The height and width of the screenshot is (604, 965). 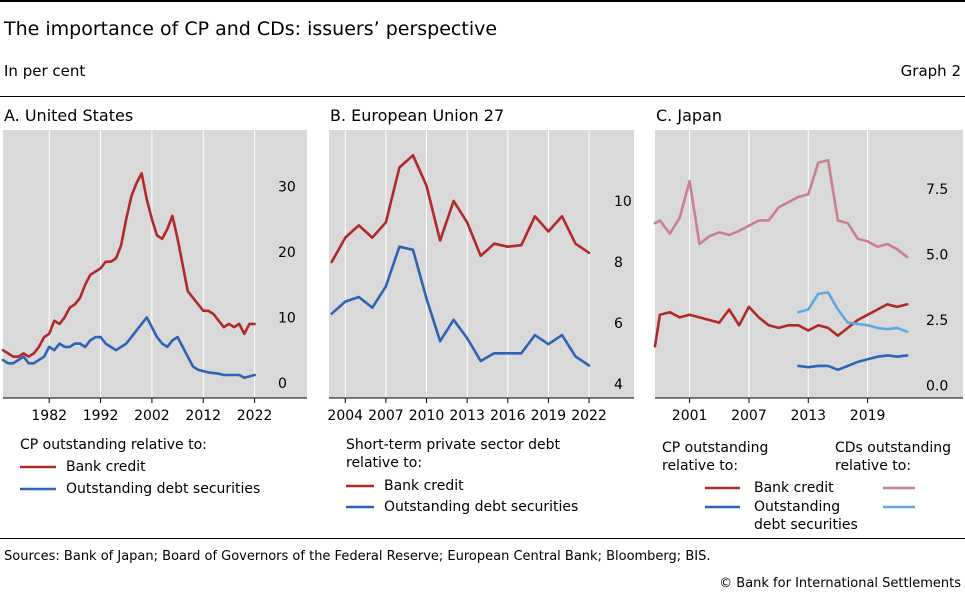 I want to click on legend-b-heading-line1: Short-term private sector debt, so click(x=453, y=445).